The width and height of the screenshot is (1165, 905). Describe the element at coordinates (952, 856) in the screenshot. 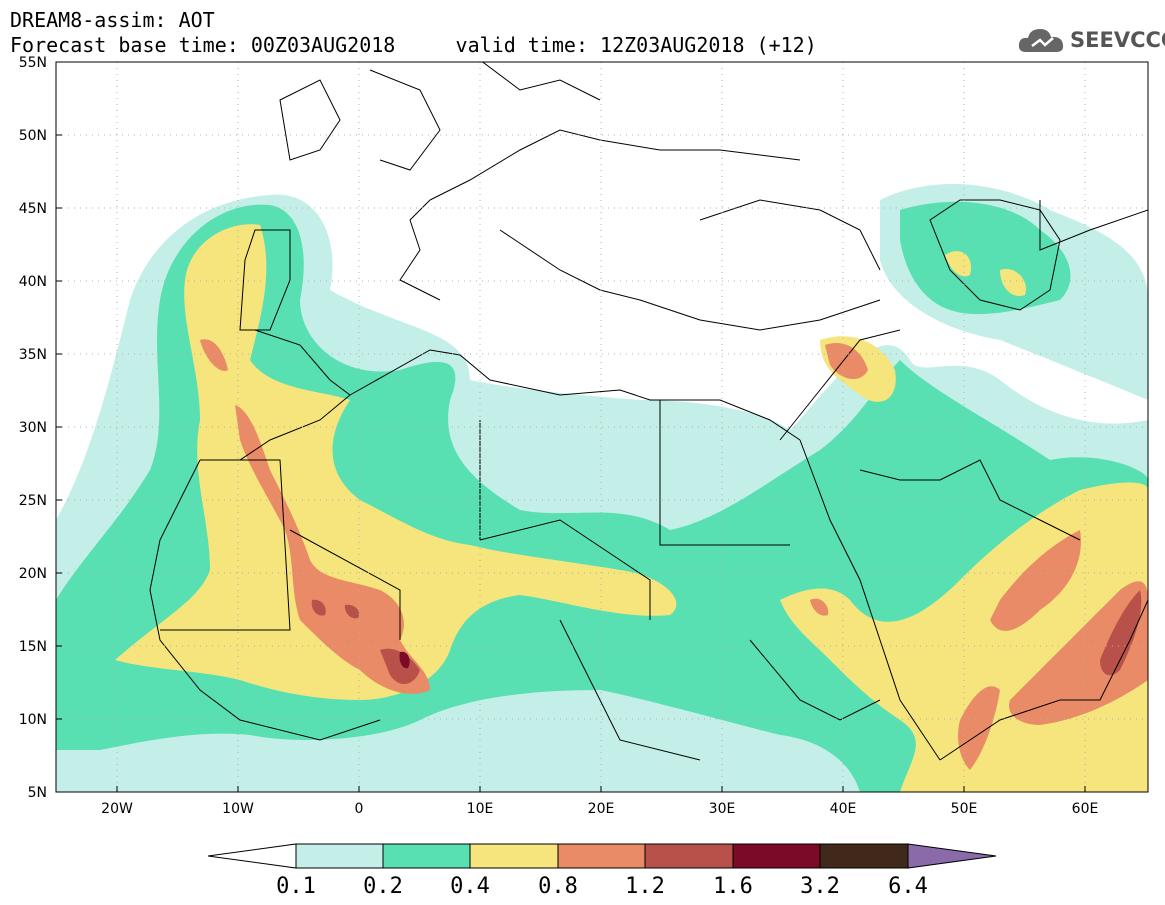

I see `colorbar-arrow-high` at that location.